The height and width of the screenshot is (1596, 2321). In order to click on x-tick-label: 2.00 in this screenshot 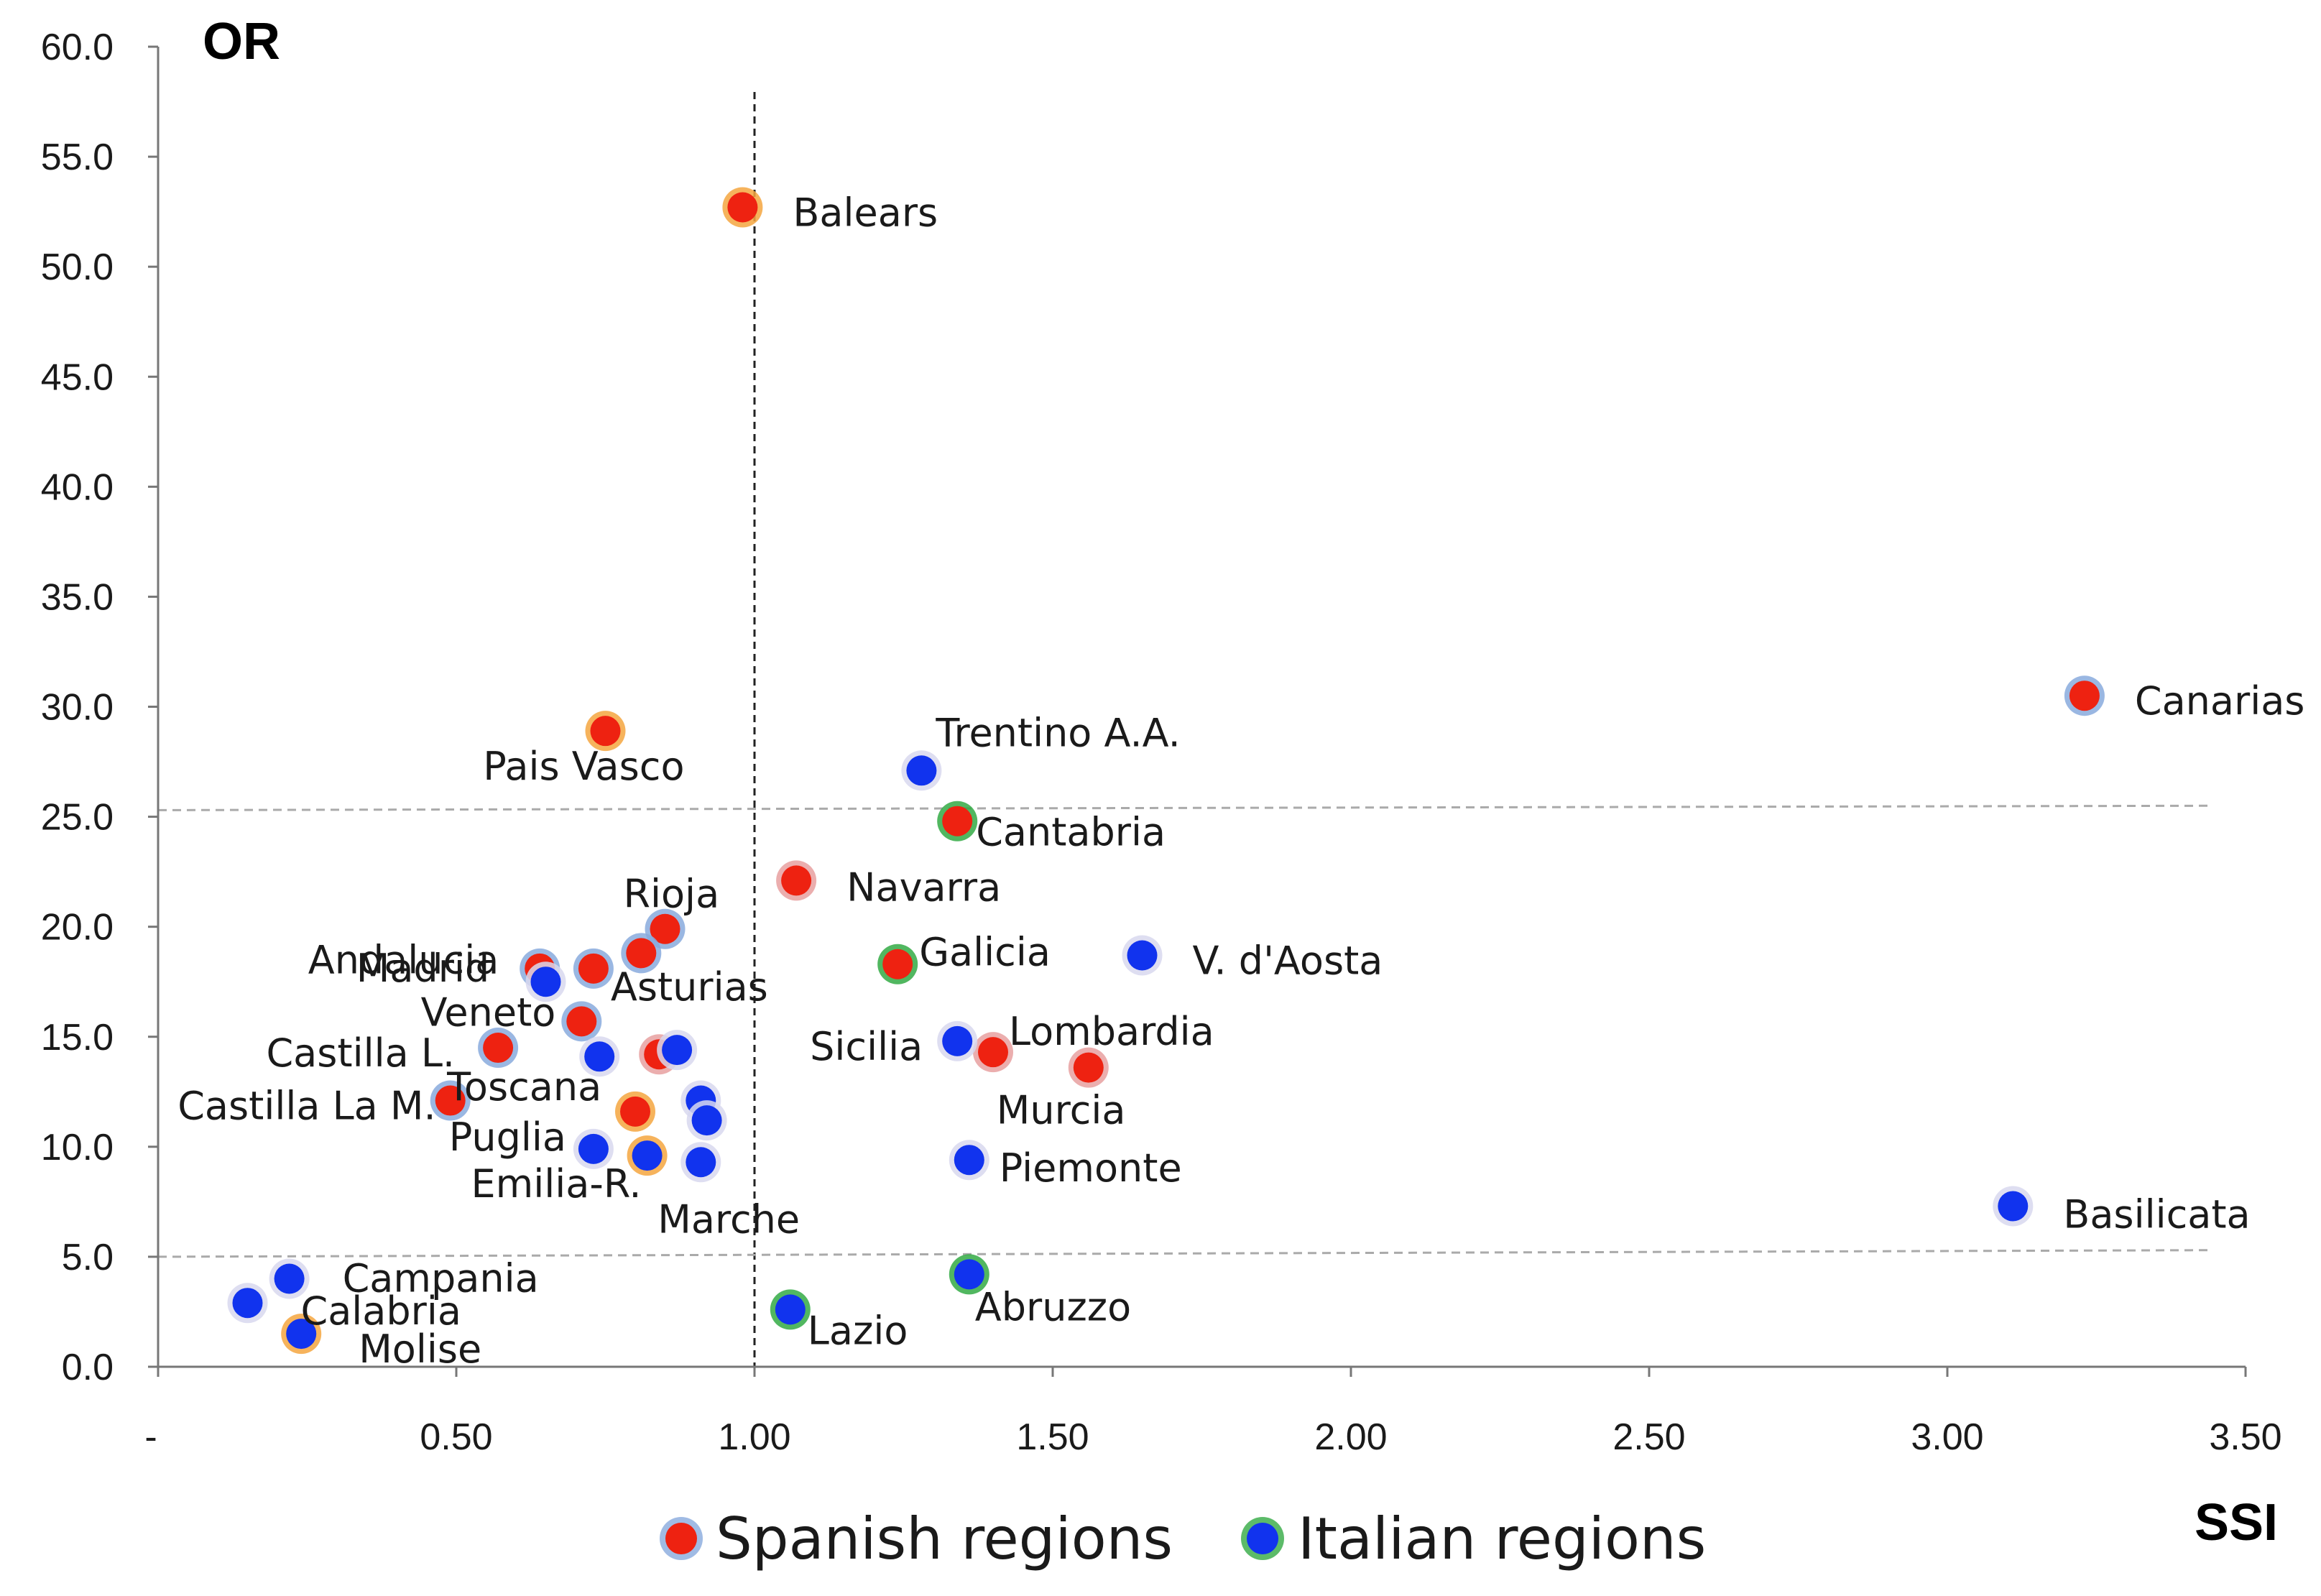, I will do `click(1350, 1437)`.